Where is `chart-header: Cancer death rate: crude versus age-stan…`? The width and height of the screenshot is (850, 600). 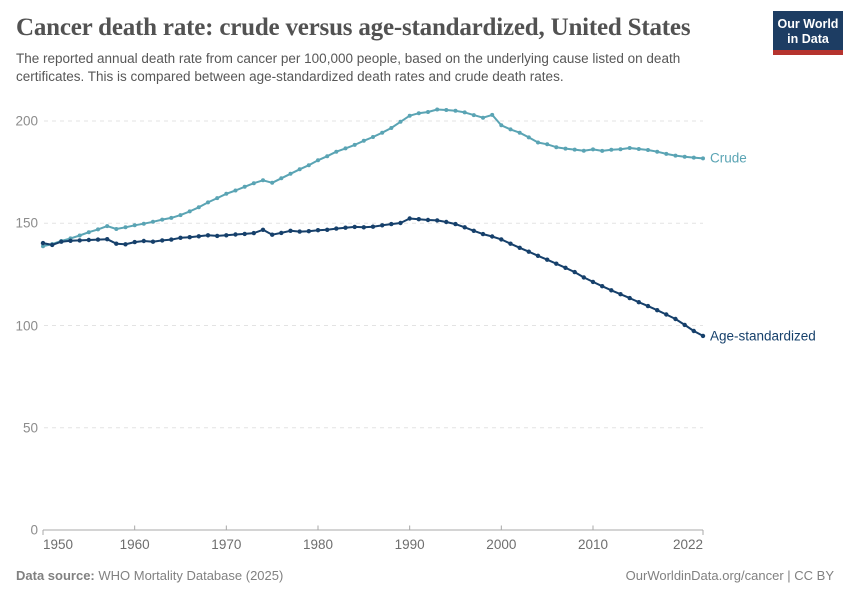 chart-header: Cancer death rate: crude versus age-stan… is located at coordinates (391, 49).